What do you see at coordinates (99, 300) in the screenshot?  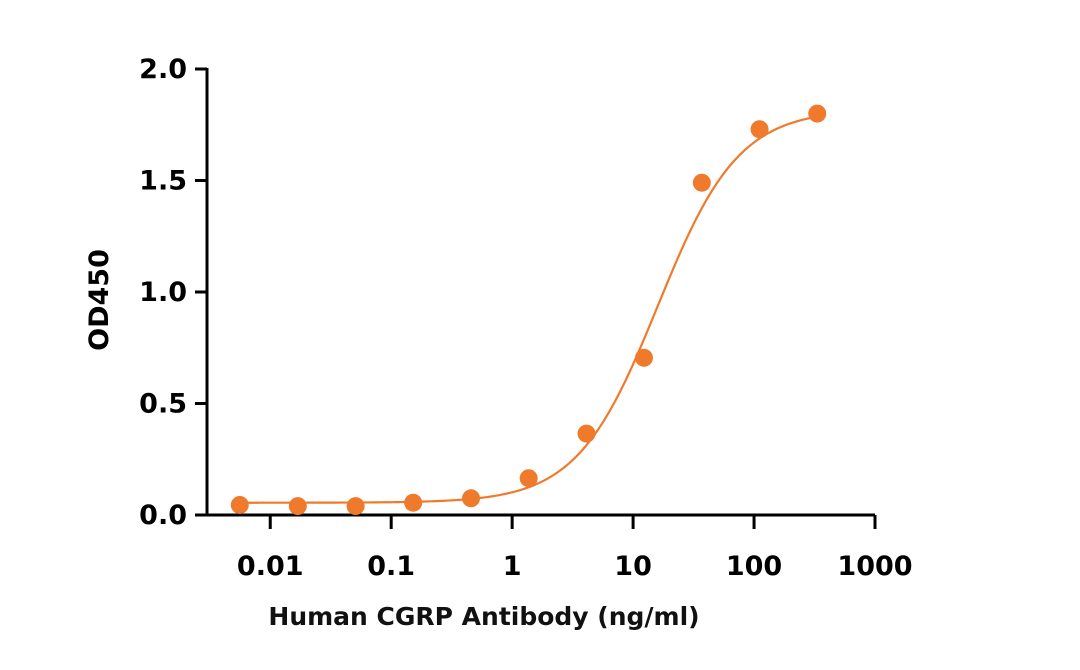 I see `y-axis-title: OD450` at bounding box center [99, 300].